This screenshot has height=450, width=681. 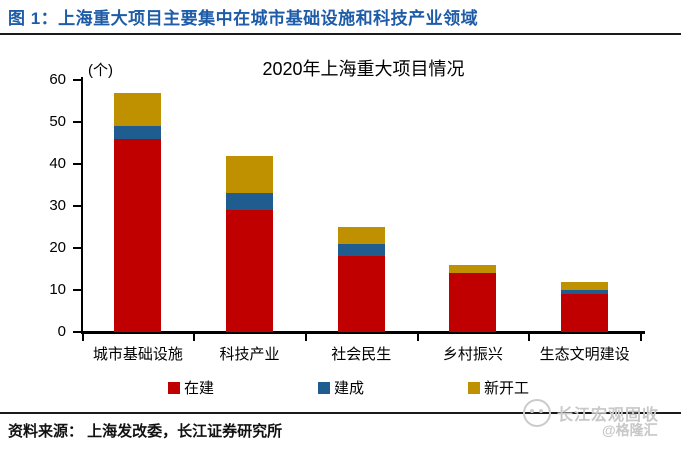 What do you see at coordinates (137, 354) in the screenshot?
I see `x-category-label: 城市基础设施` at bounding box center [137, 354].